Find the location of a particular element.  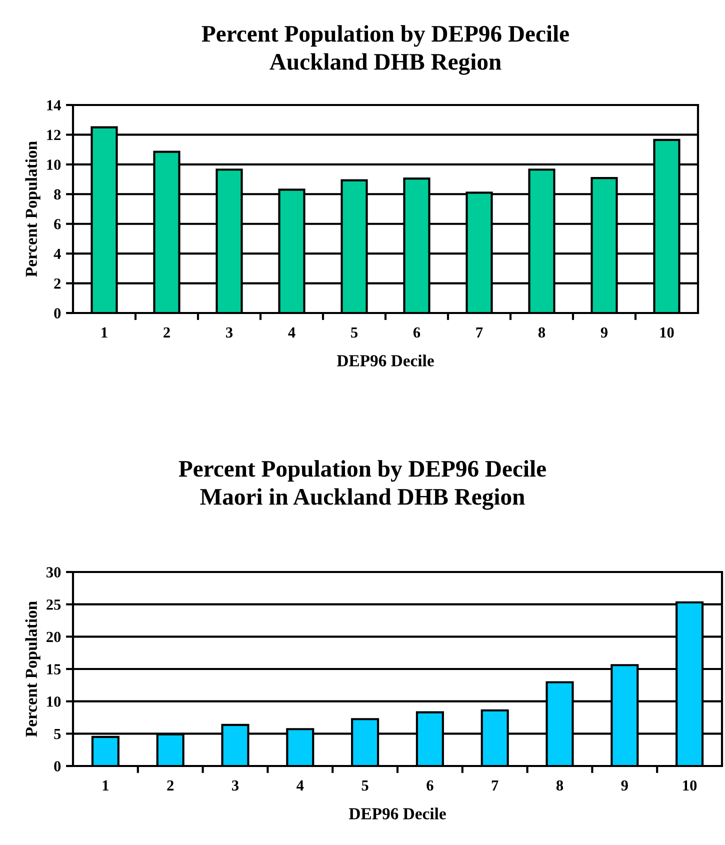

y-tick-label: 8 is located at coordinates (57, 194).